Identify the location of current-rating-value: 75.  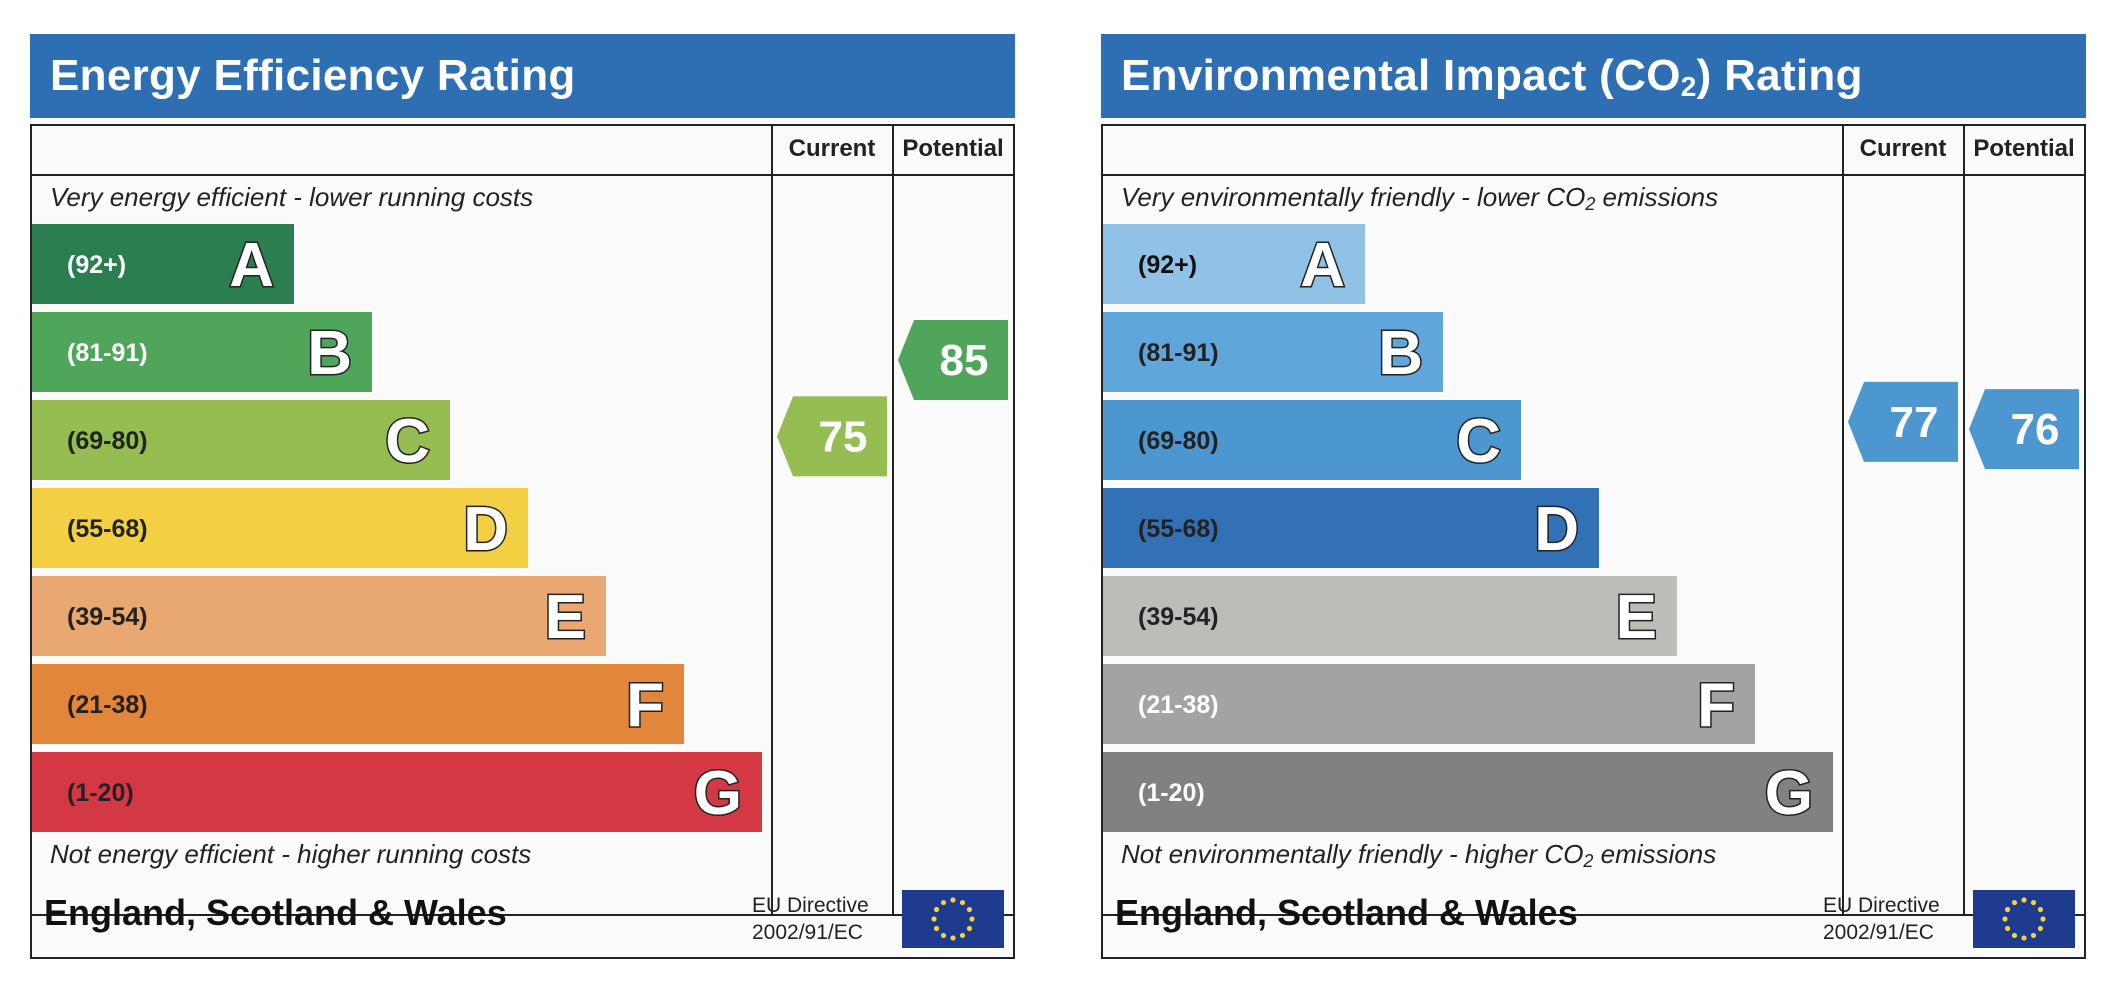
(843, 436).